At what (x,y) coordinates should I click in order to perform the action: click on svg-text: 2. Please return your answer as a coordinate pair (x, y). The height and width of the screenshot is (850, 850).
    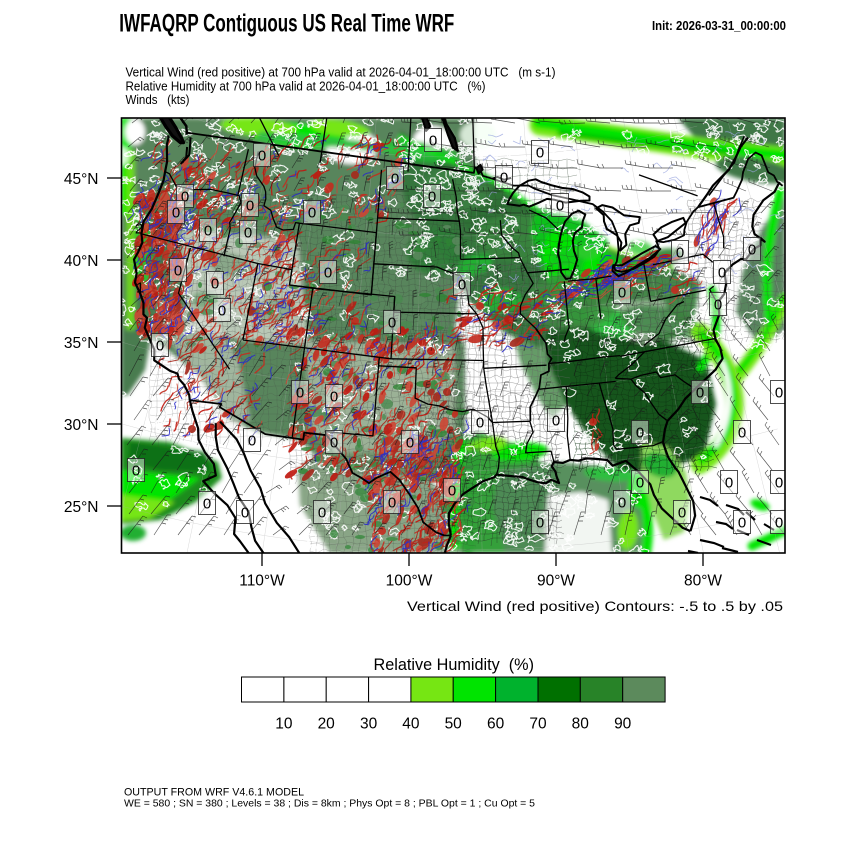
    Looking at the image, I should click on (139, 229).